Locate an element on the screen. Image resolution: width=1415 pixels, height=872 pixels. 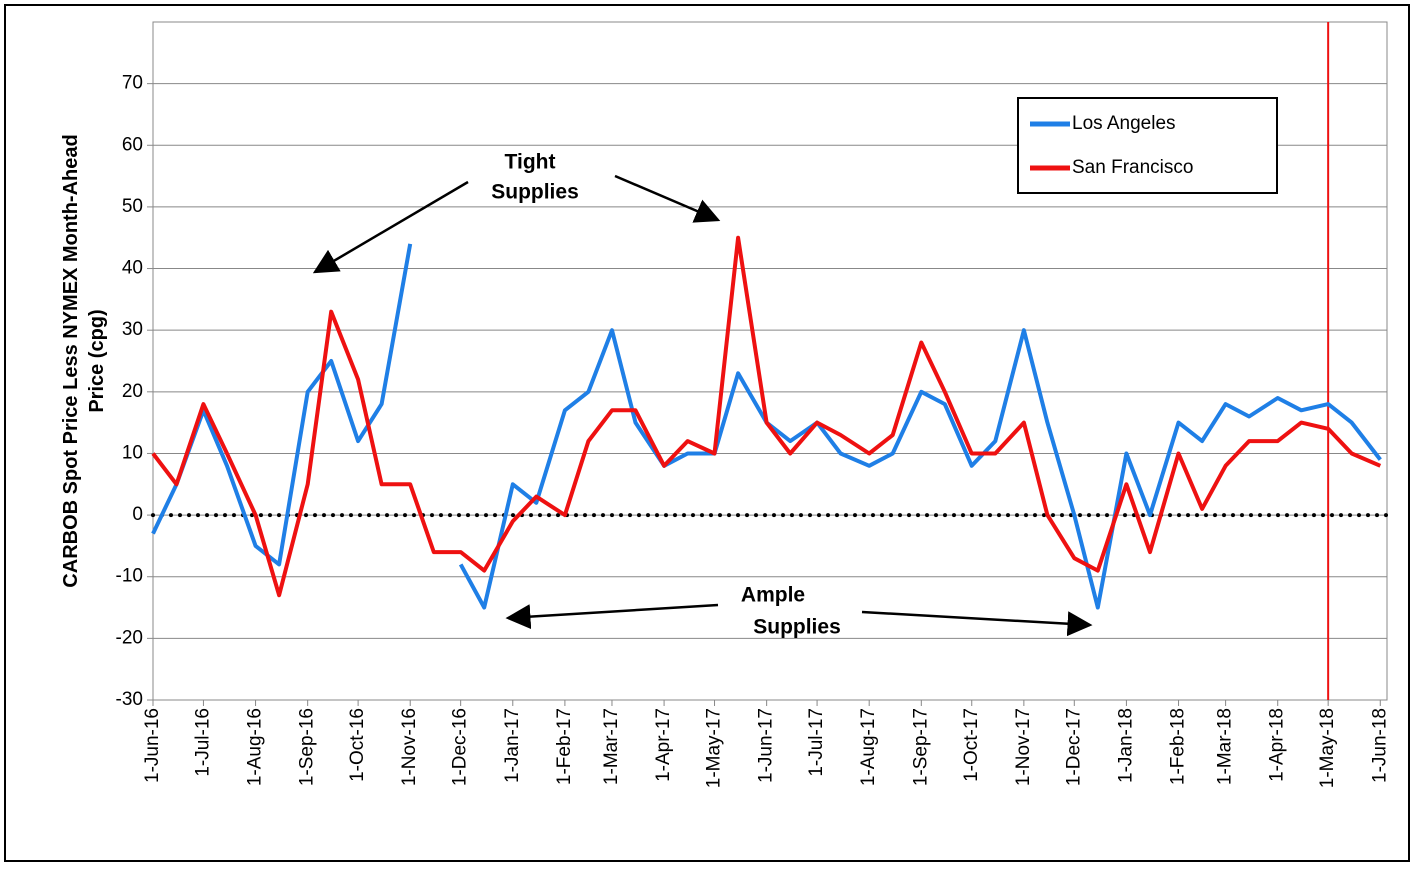
x-tick-label: 1-Mar-18 is located at coordinates (1225, 746).